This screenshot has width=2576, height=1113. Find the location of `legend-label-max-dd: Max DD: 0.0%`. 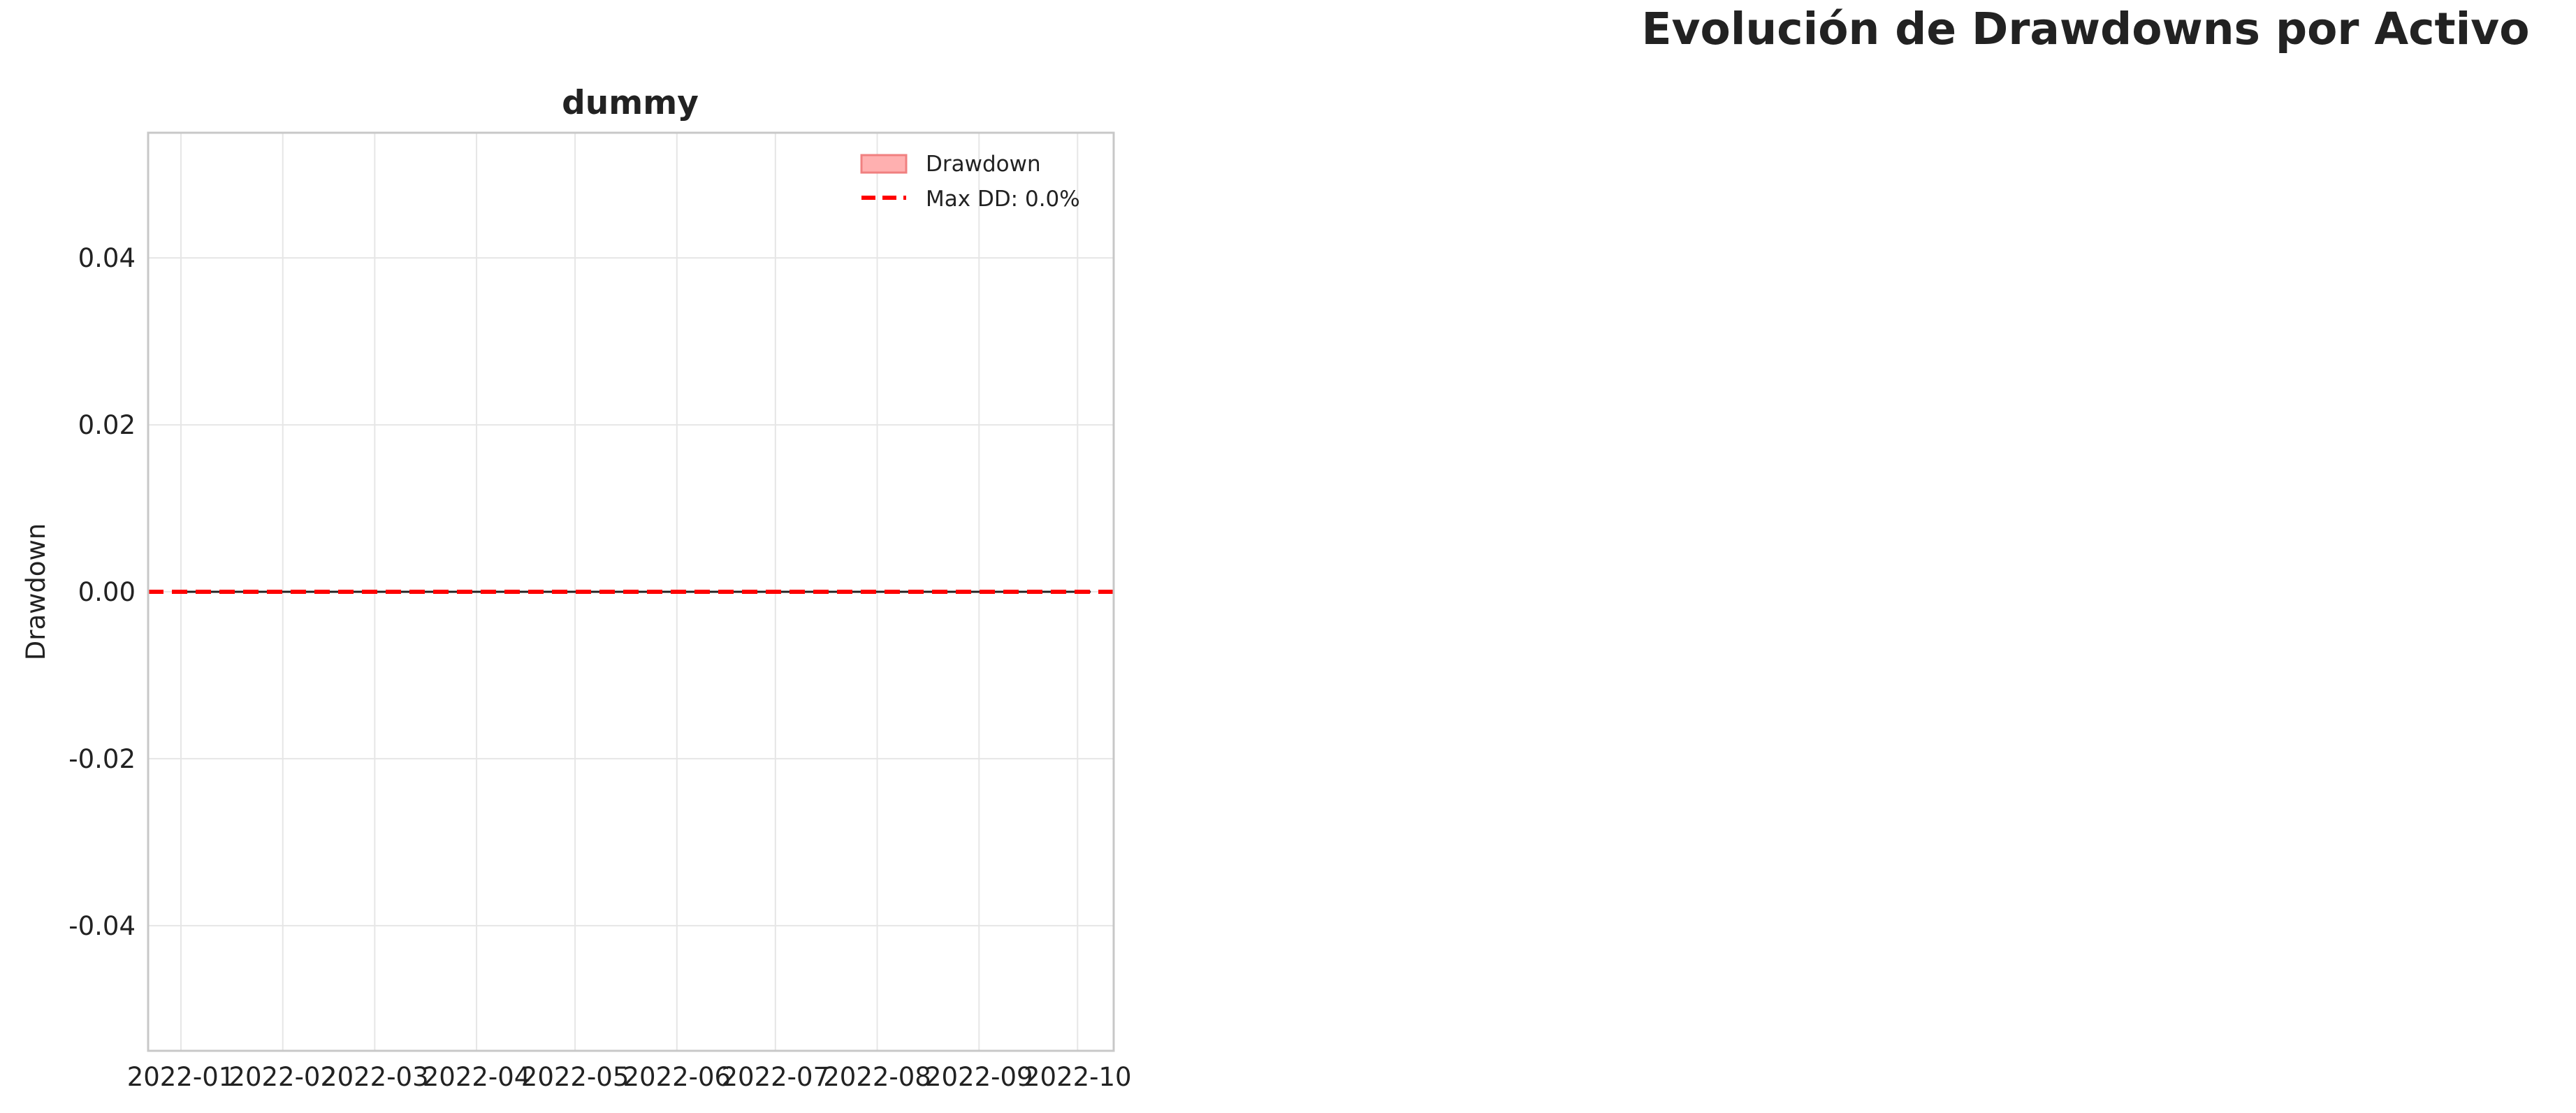

legend-label-max-dd: Max DD: 0.0% is located at coordinates (1003, 199).